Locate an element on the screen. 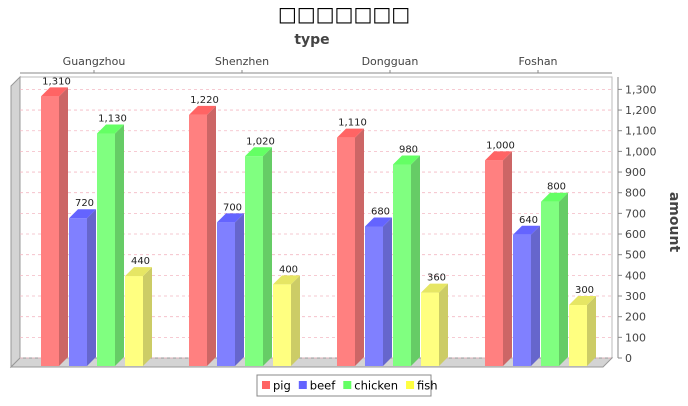  x-axis-title: type is located at coordinates (311, 40).